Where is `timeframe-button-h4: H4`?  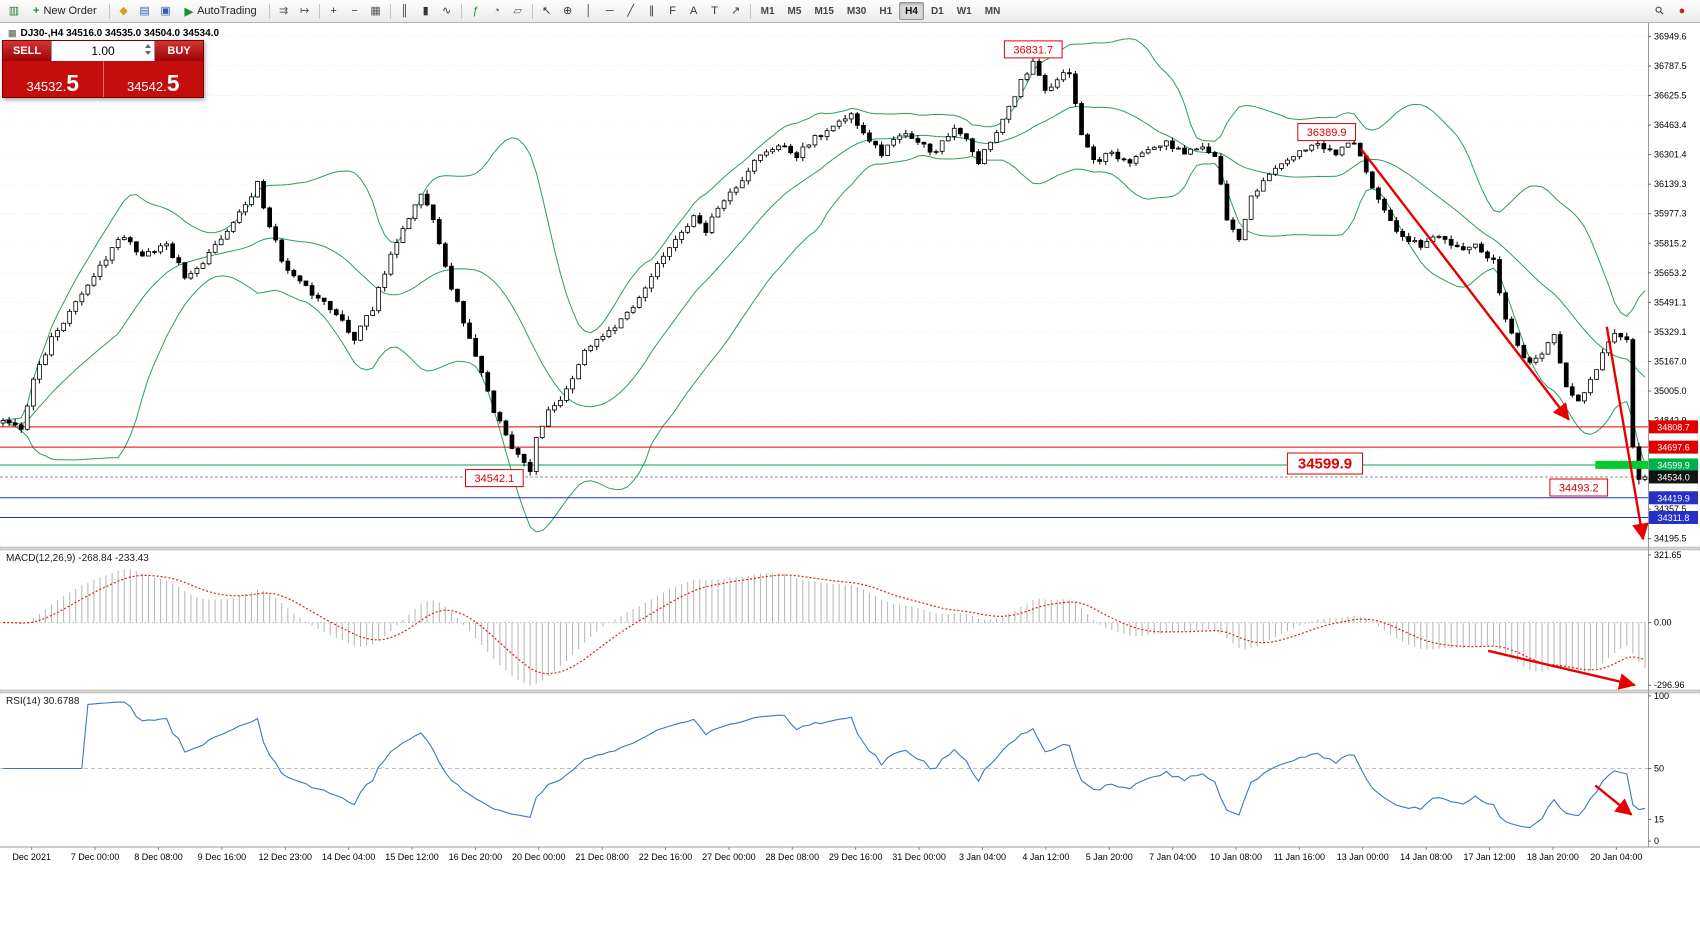 timeframe-button-h4: H4 is located at coordinates (911, 11).